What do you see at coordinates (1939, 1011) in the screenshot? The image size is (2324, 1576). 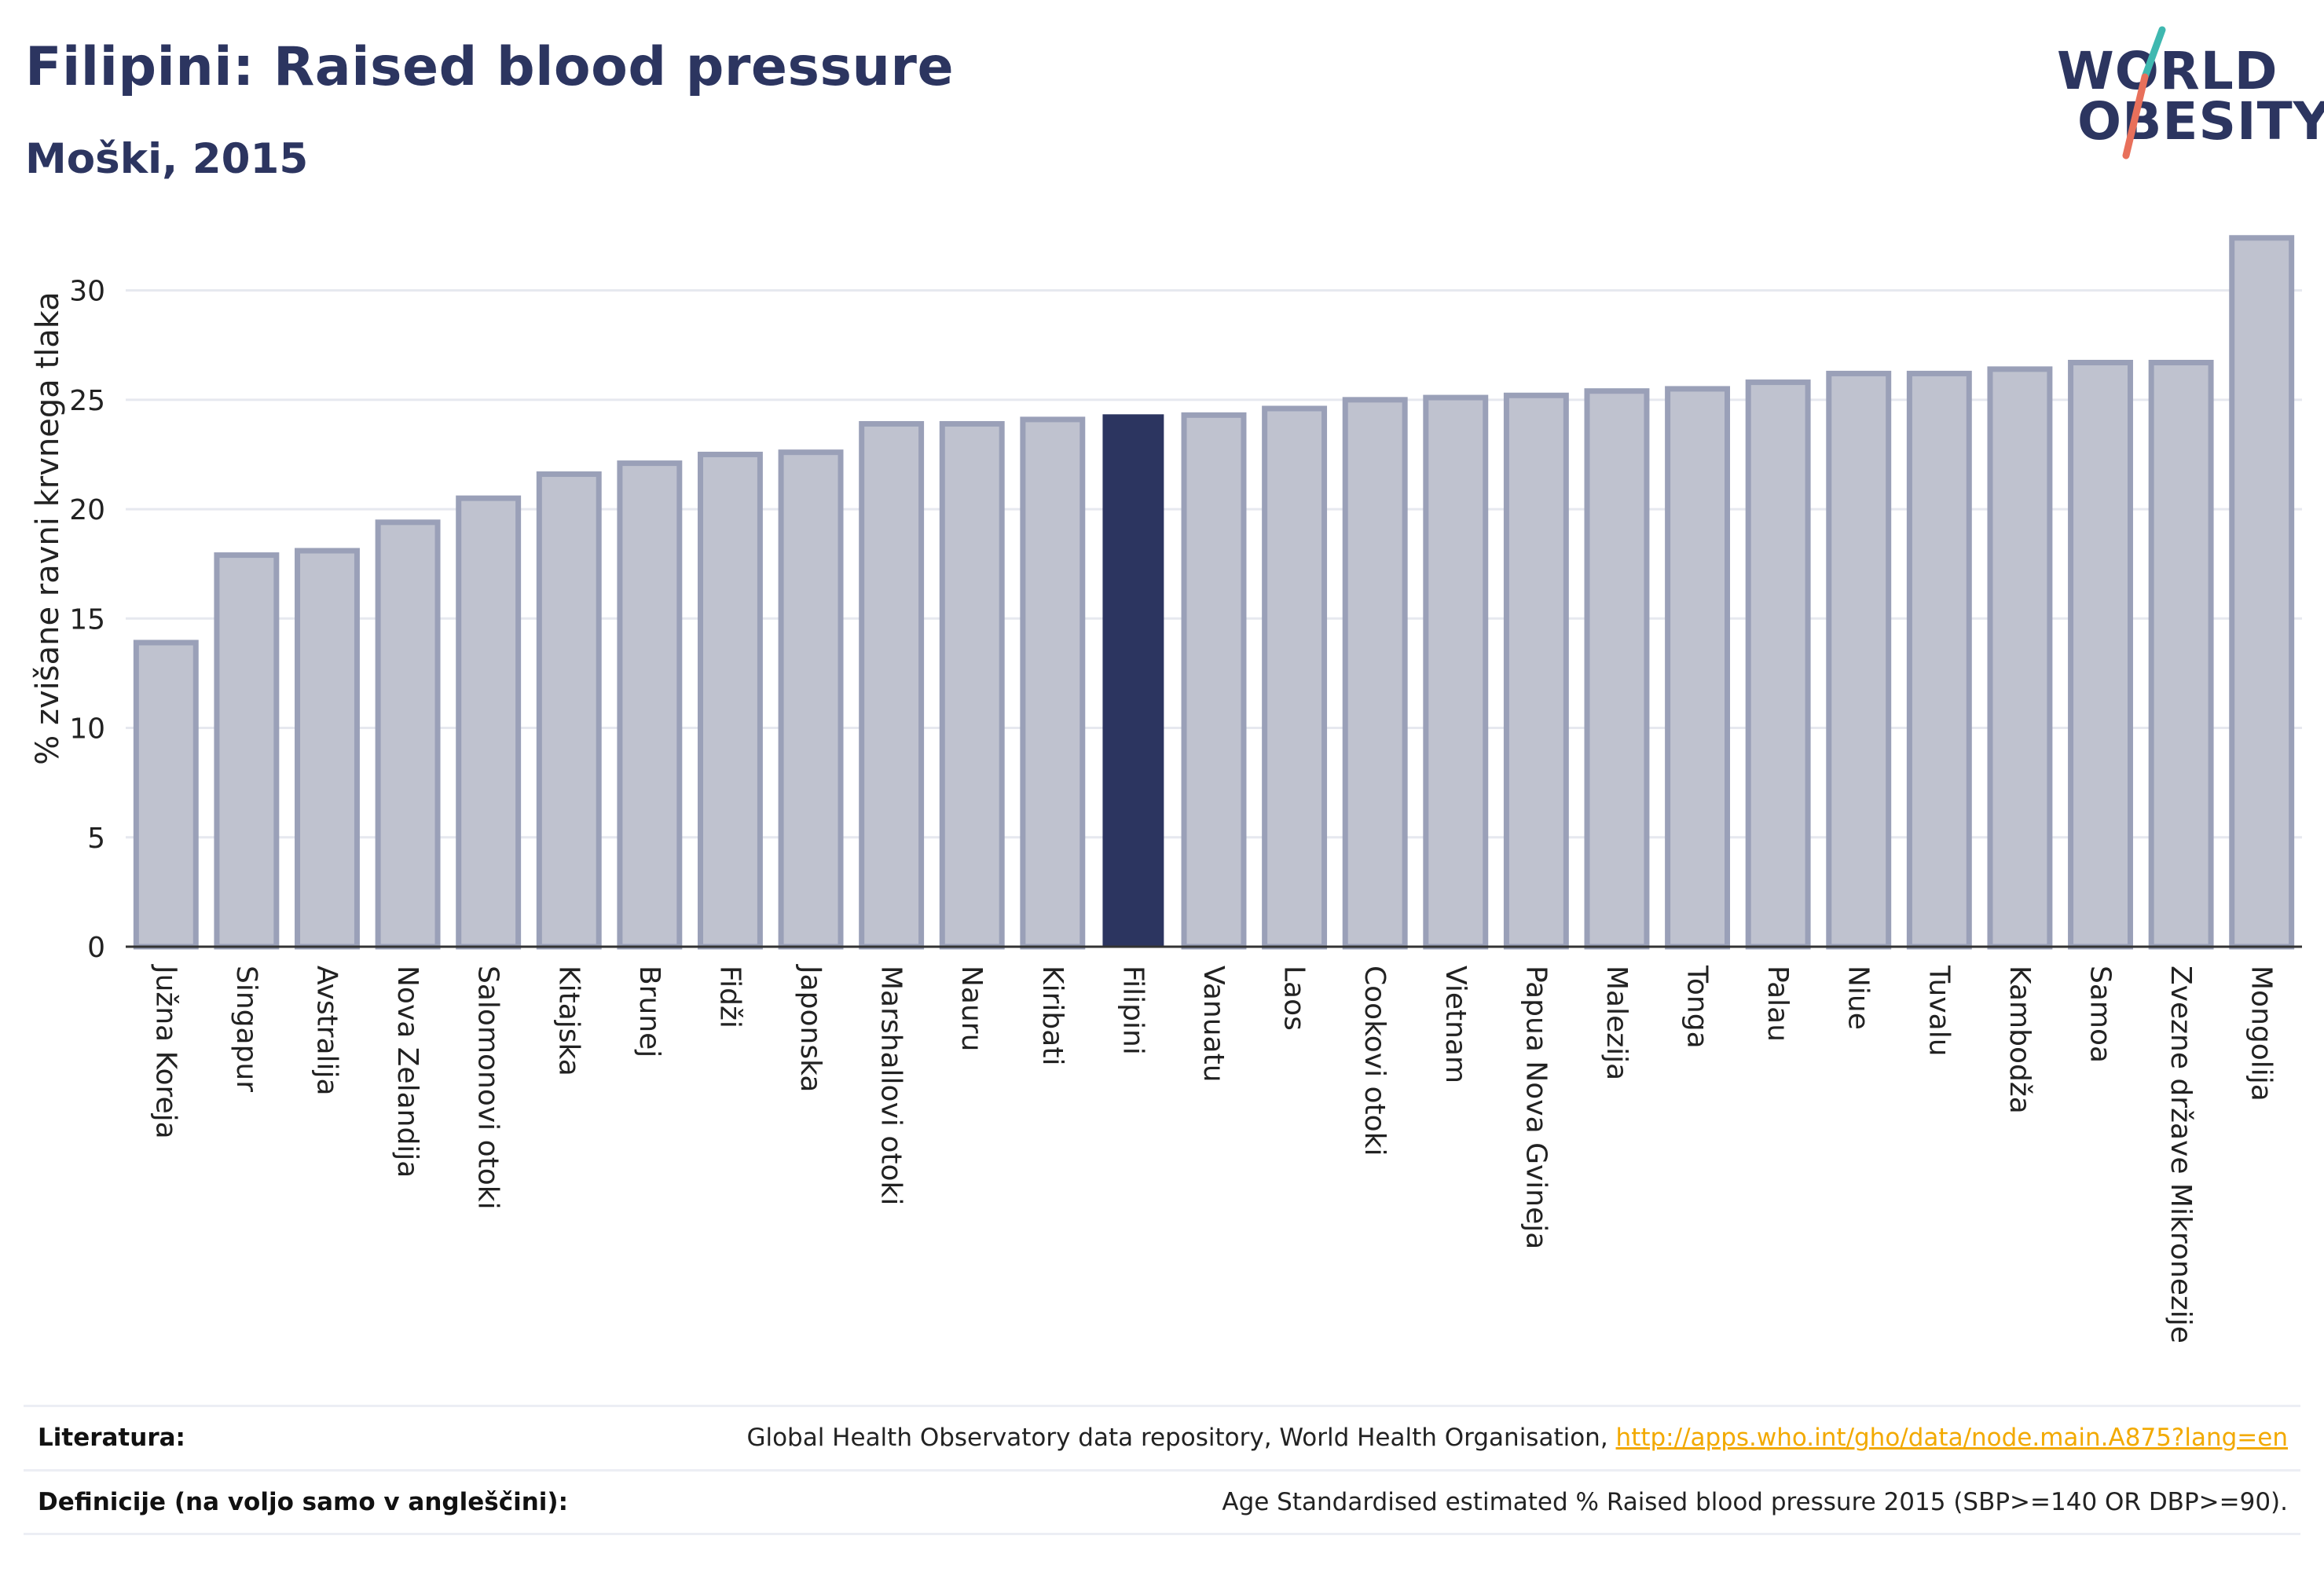 I see `x-tick-label: Tuvalu` at bounding box center [1939, 1011].